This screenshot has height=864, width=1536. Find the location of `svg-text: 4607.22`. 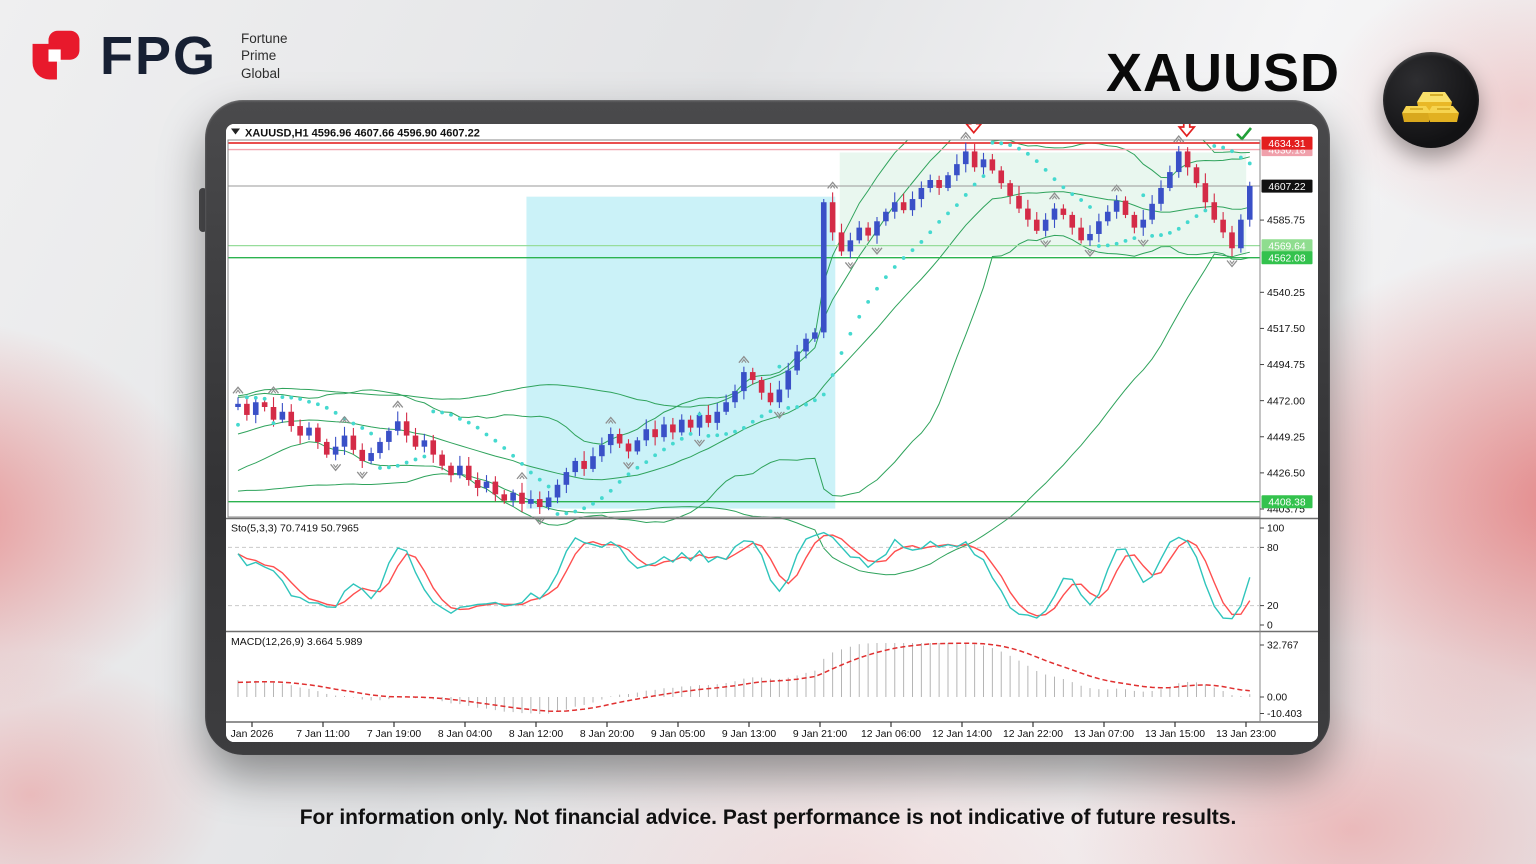

svg-text: 4607.22 is located at coordinates (1286, 187).